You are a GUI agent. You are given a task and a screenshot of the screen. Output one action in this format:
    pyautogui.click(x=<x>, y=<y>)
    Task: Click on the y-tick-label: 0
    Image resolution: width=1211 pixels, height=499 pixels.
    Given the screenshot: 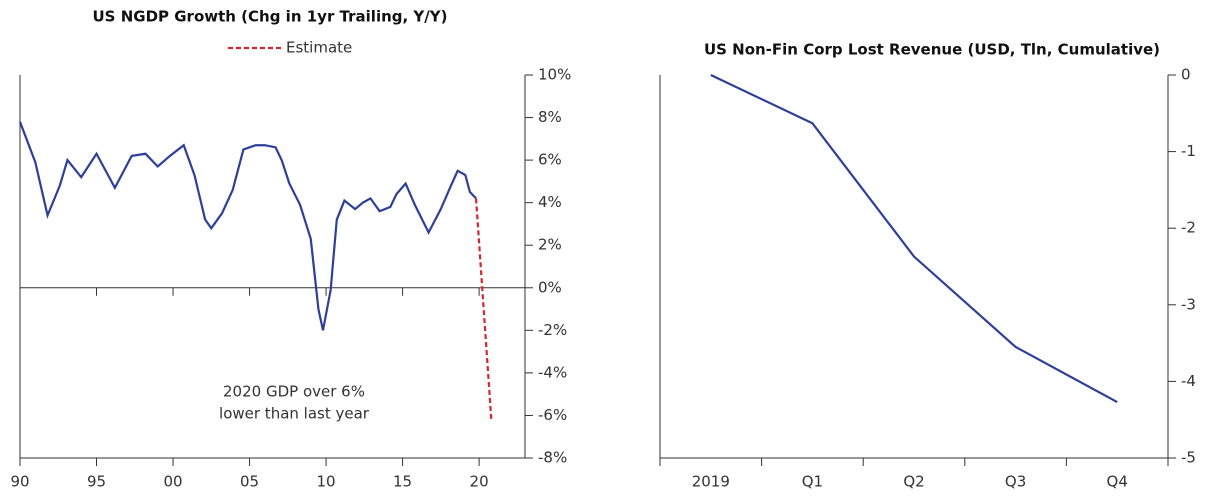 What is the action you would take?
    pyautogui.click(x=1186, y=75)
    